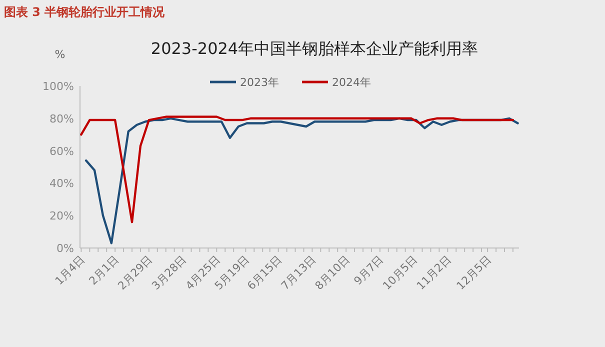 The height and width of the screenshot is (347, 605). What do you see at coordinates (314, 48) in the screenshot?
I see `chart-title: 2023-2024年中国半钢胎样本企业产能利用率` at bounding box center [314, 48].